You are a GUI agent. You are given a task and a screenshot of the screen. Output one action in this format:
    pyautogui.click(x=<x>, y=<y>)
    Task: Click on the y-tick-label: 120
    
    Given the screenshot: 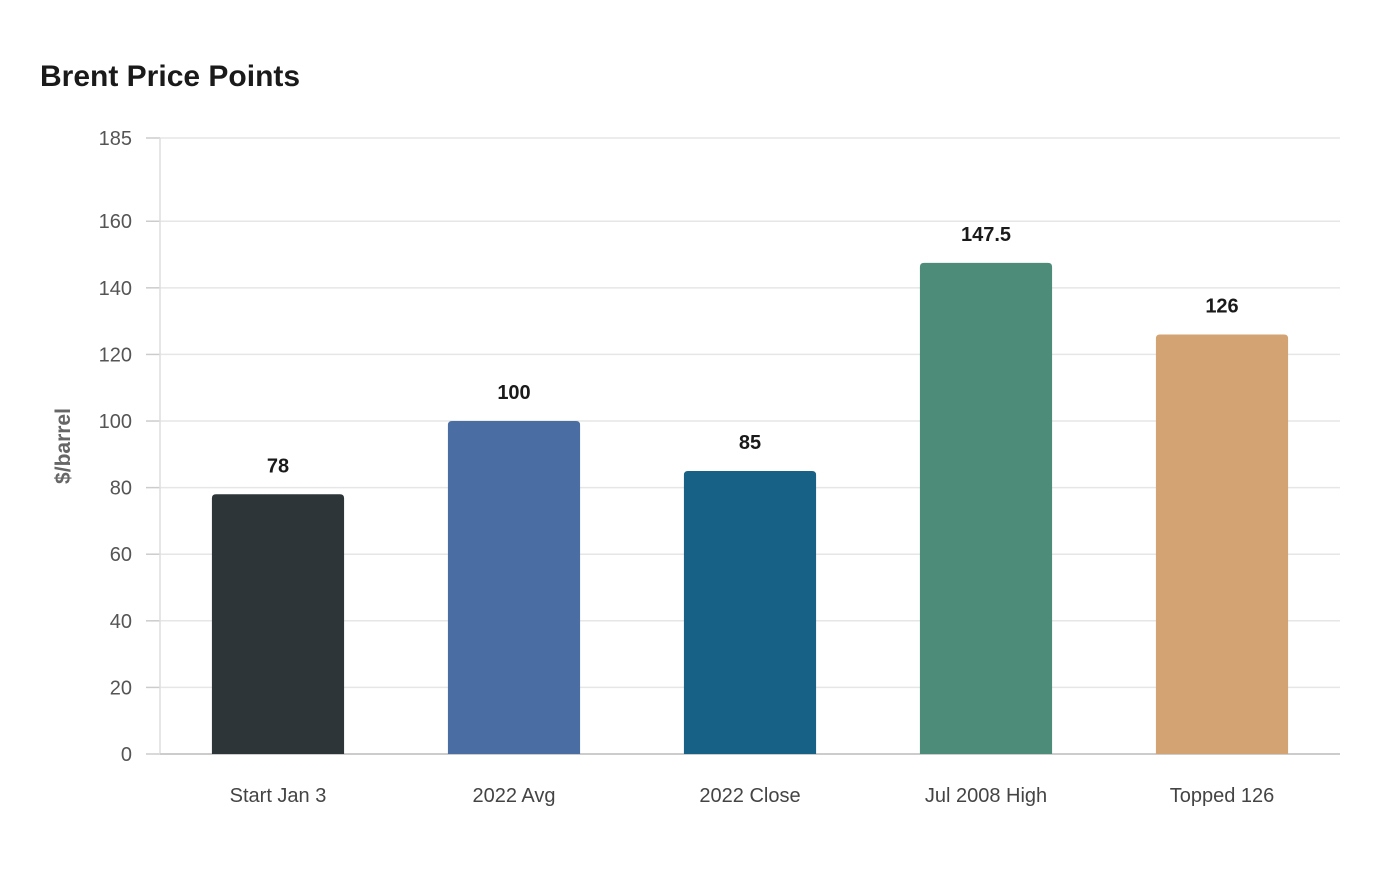 What is the action you would take?
    pyautogui.click(x=115, y=355)
    